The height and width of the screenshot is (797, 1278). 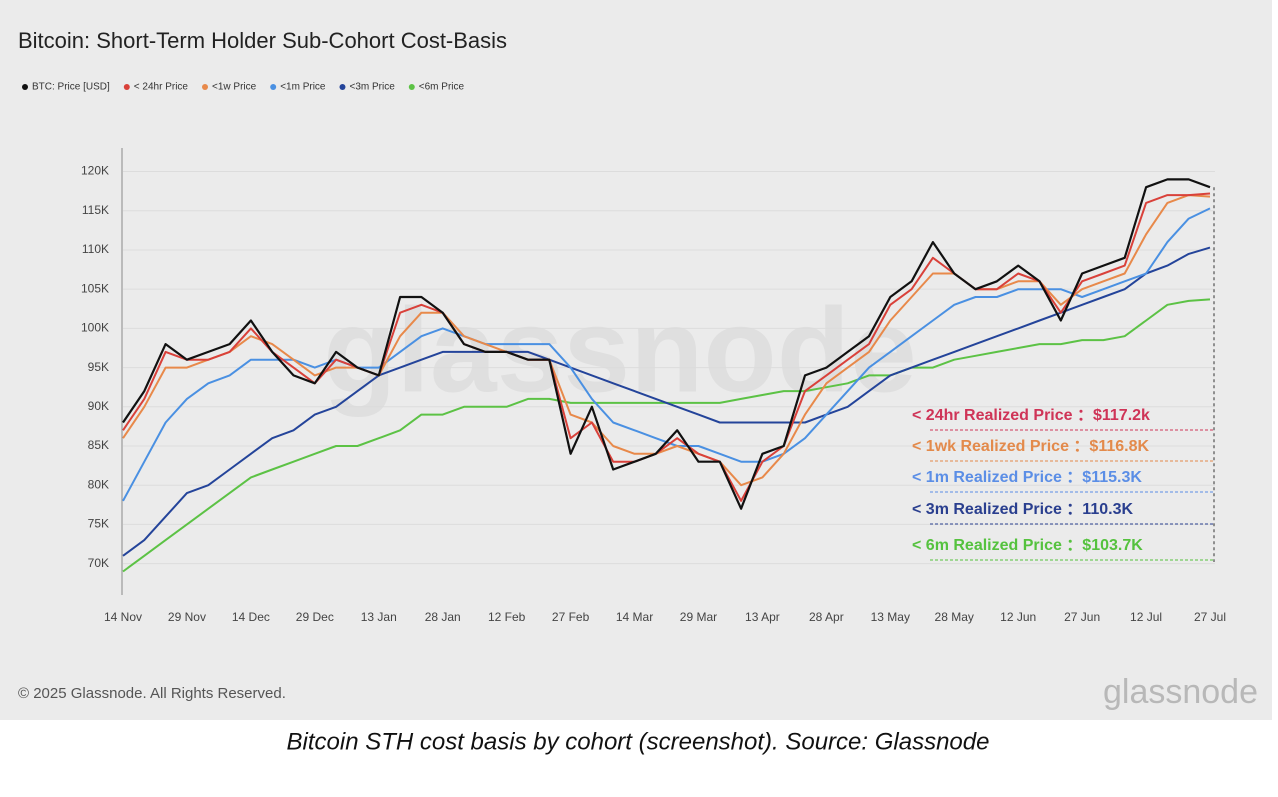 What do you see at coordinates (98, 406) in the screenshot?
I see `y-tick-label: 90K` at bounding box center [98, 406].